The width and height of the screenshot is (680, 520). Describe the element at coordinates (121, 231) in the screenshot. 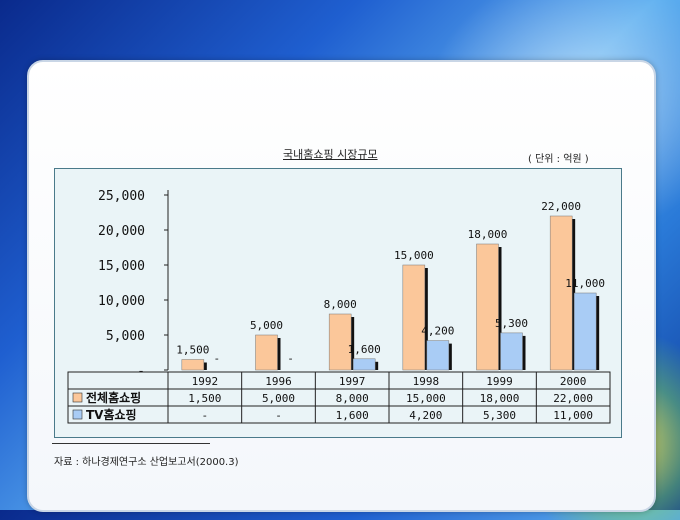

I see `y-tick-label: 20,000` at that location.